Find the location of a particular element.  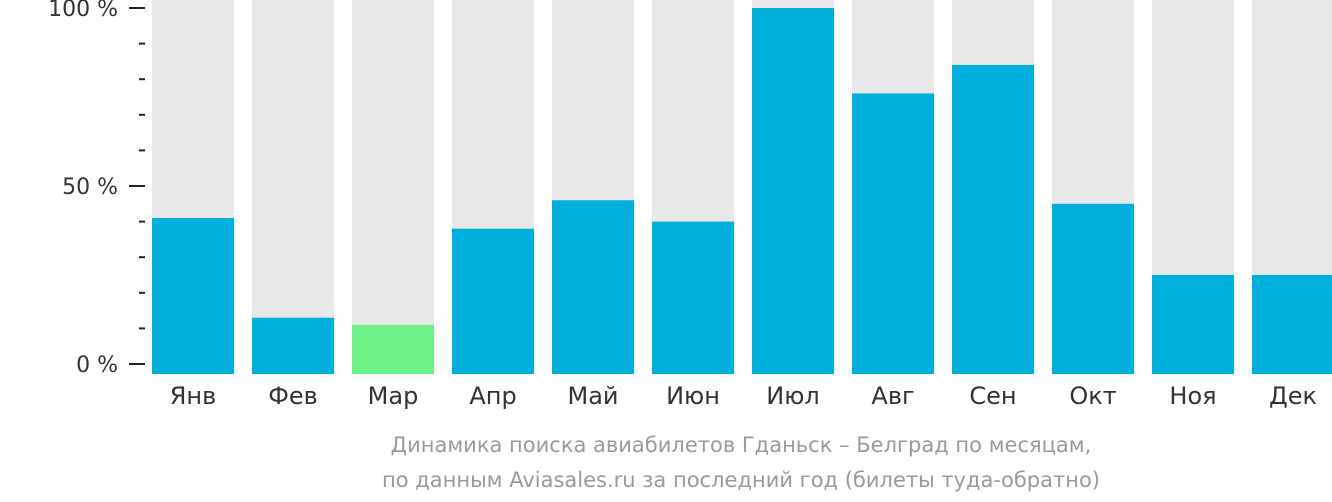

x-tick-label: Мар is located at coordinates (393, 396).